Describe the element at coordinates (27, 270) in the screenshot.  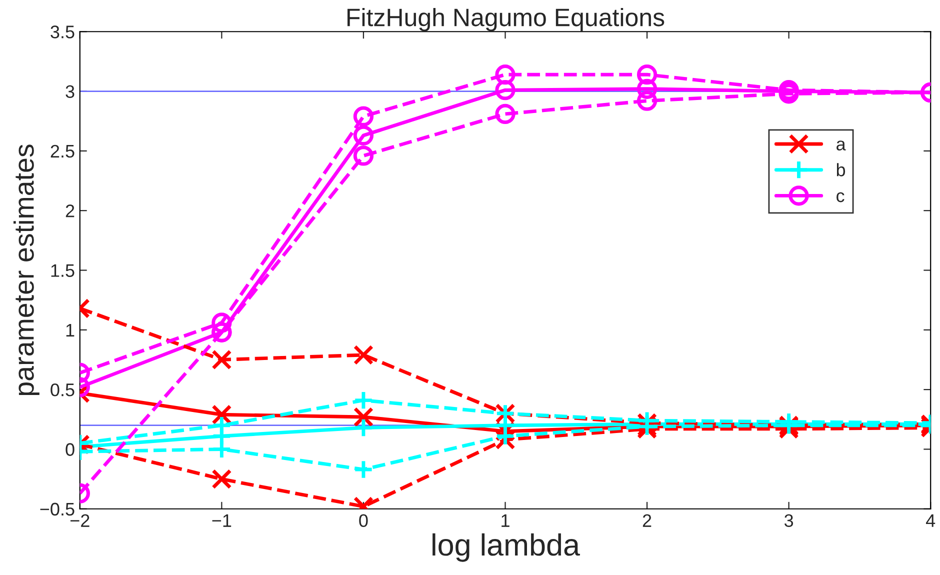
I see `y-axis-title: parameter estimates` at that location.